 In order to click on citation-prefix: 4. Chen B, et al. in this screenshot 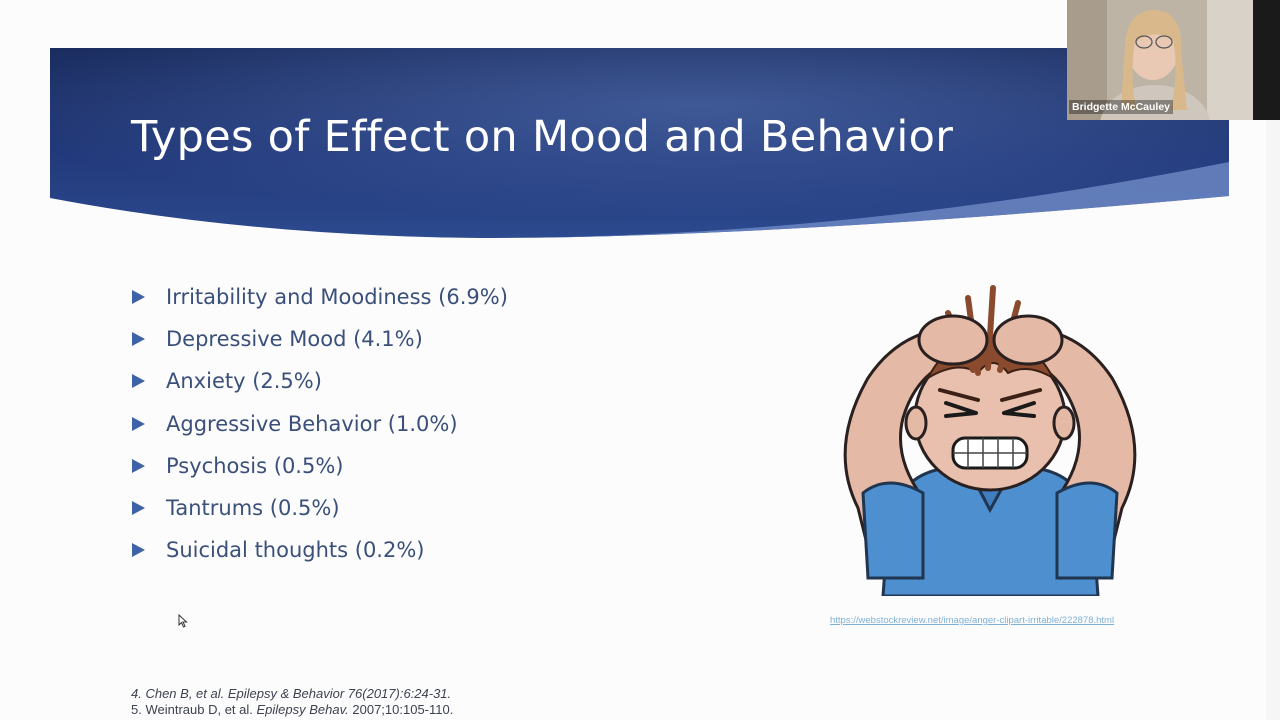, I will do `click(179, 693)`.